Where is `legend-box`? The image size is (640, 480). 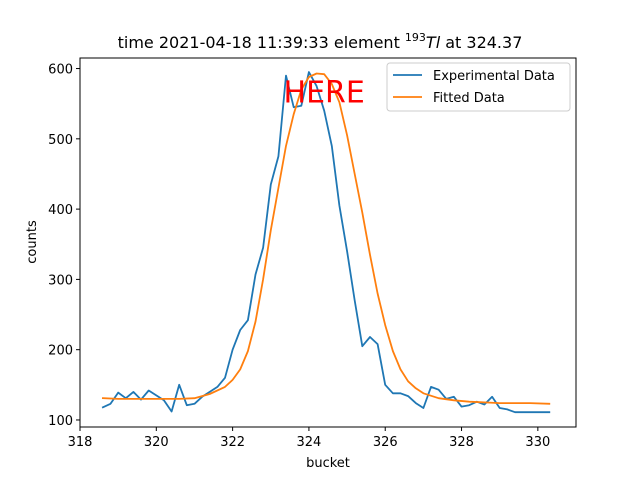
legend-box is located at coordinates (478, 87).